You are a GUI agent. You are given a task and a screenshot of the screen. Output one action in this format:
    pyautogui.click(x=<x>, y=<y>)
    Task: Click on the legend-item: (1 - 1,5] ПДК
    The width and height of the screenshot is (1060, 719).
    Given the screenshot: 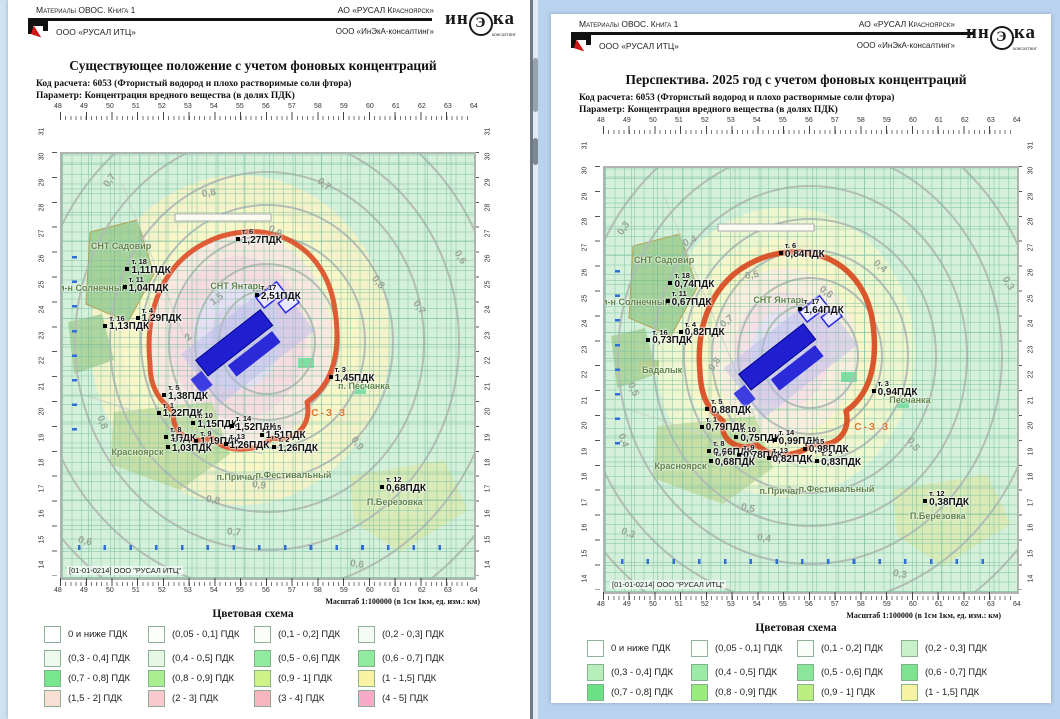 What is the action you would take?
    pyautogui.click(x=940, y=692)
    